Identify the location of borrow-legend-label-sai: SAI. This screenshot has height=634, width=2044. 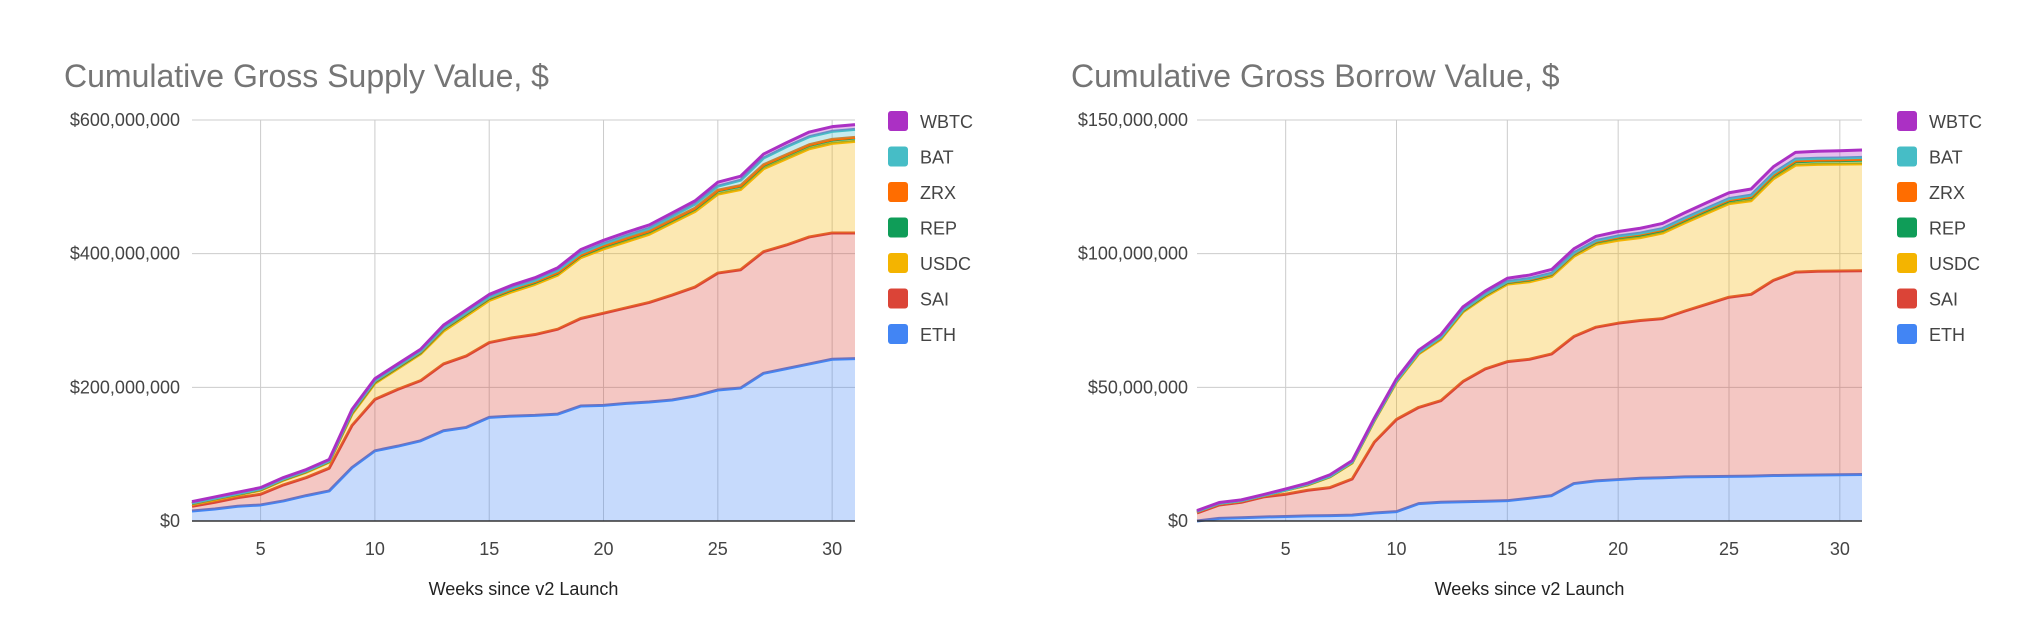
(1943, 300).